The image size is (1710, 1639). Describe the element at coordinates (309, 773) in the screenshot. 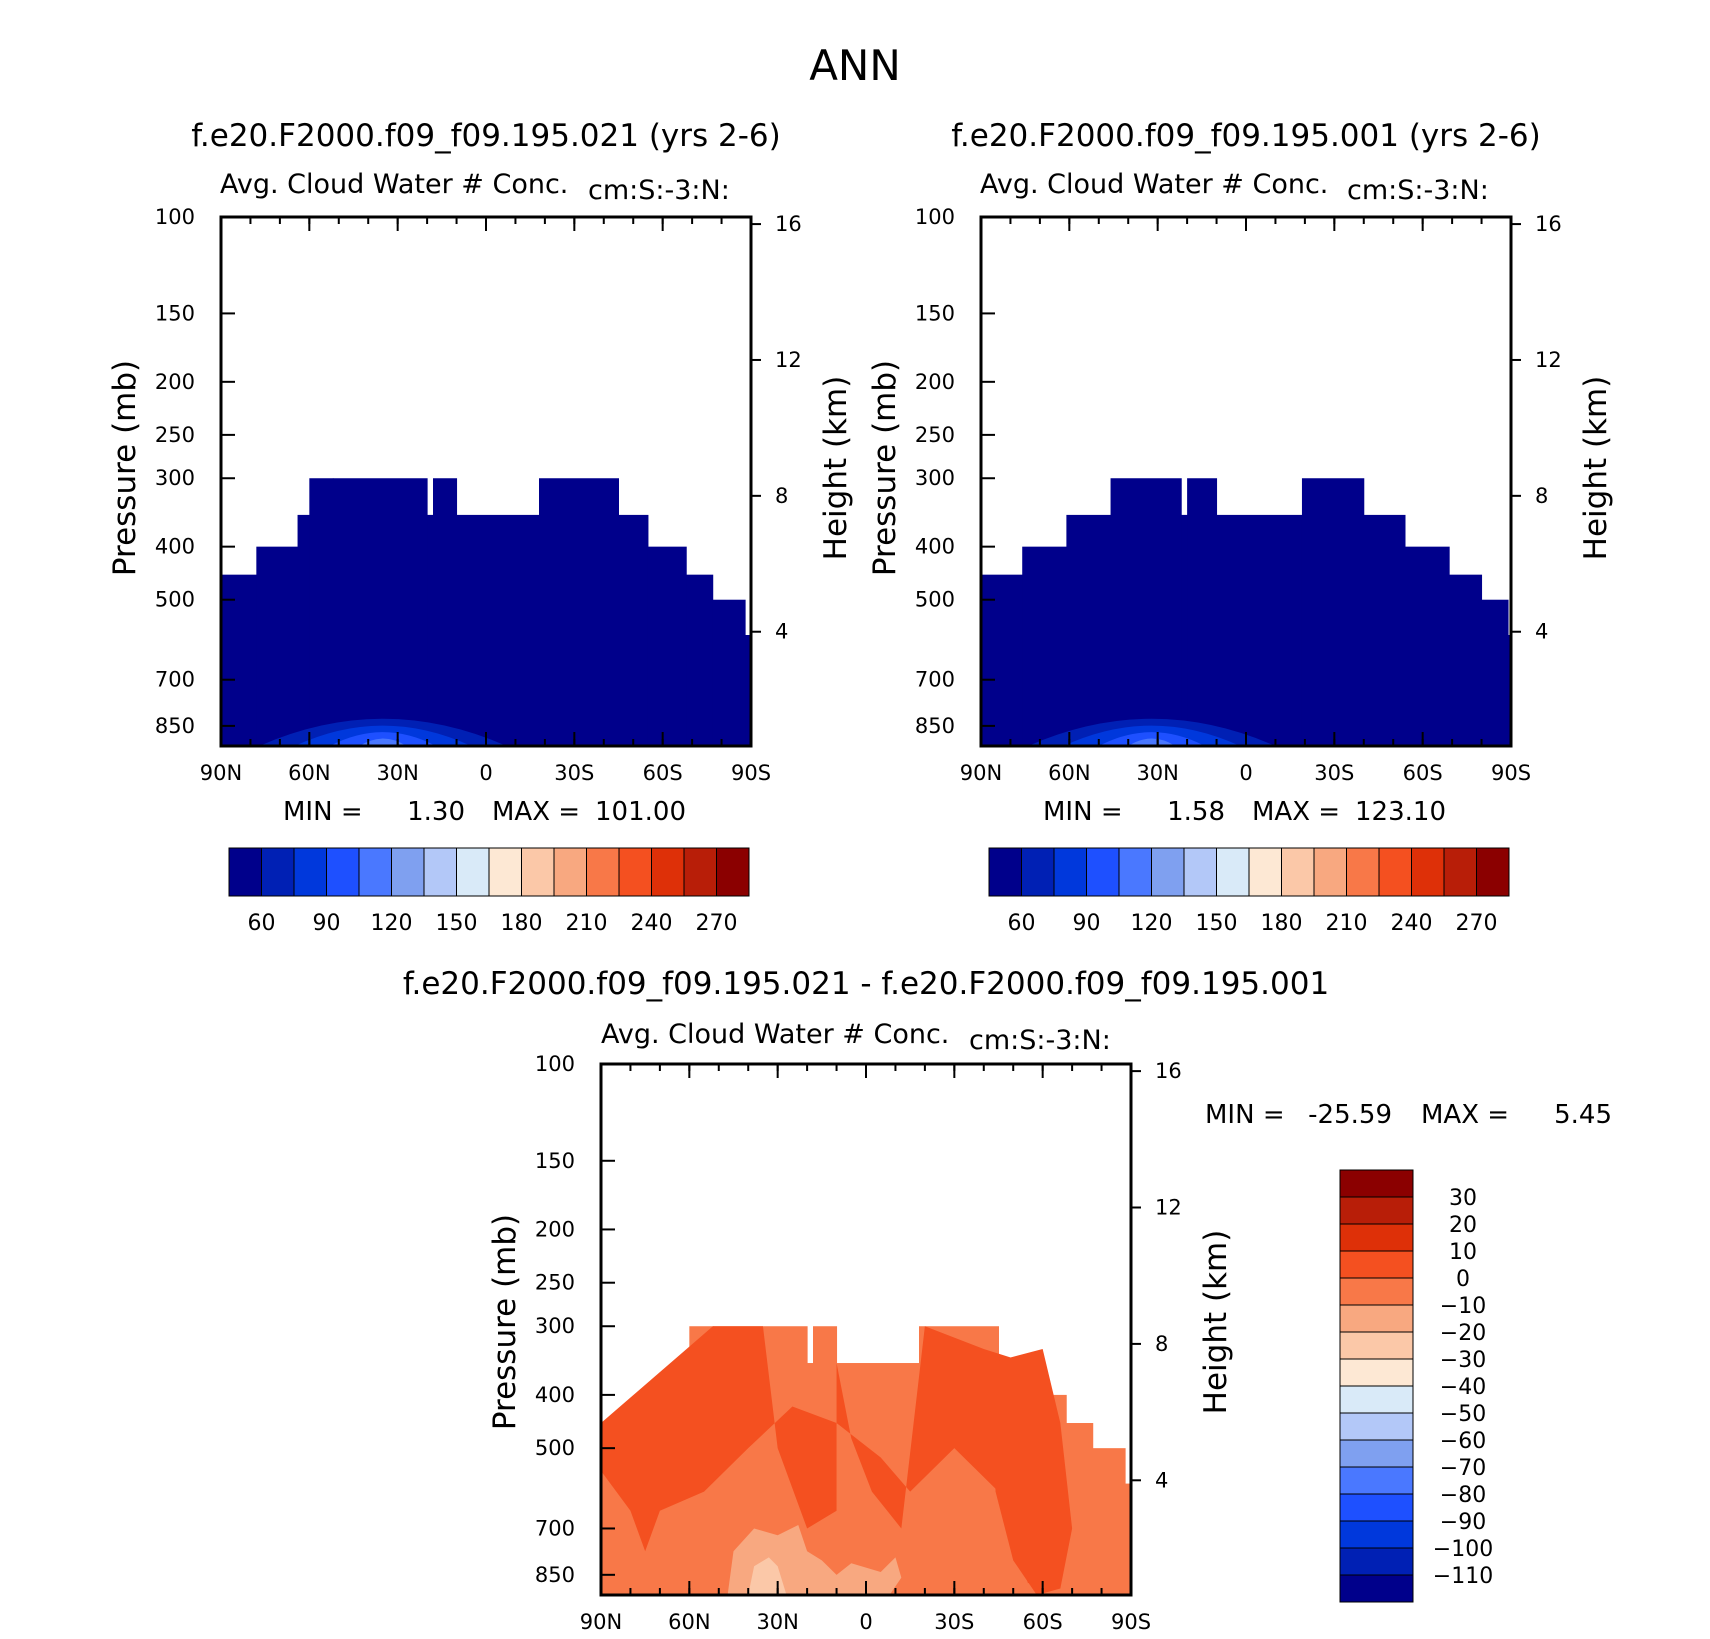

I see `x-tick-label: 60N` at that location.